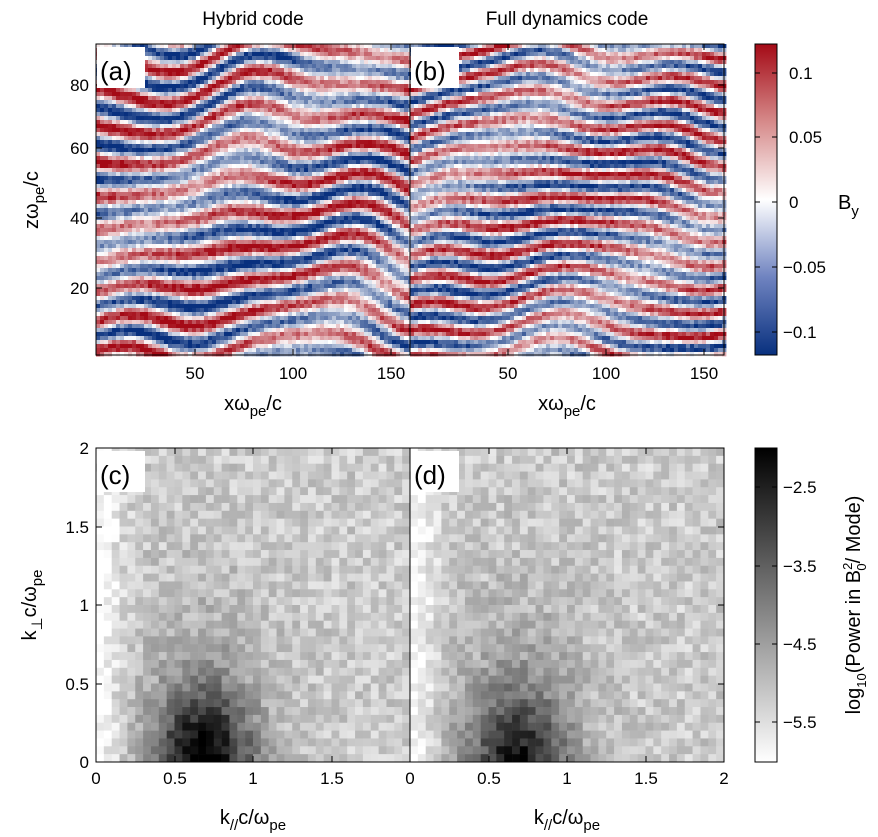 The height and width of the screenshot is (837, 878). I want to click on xtick-b-100: 100, so click(606, 373).